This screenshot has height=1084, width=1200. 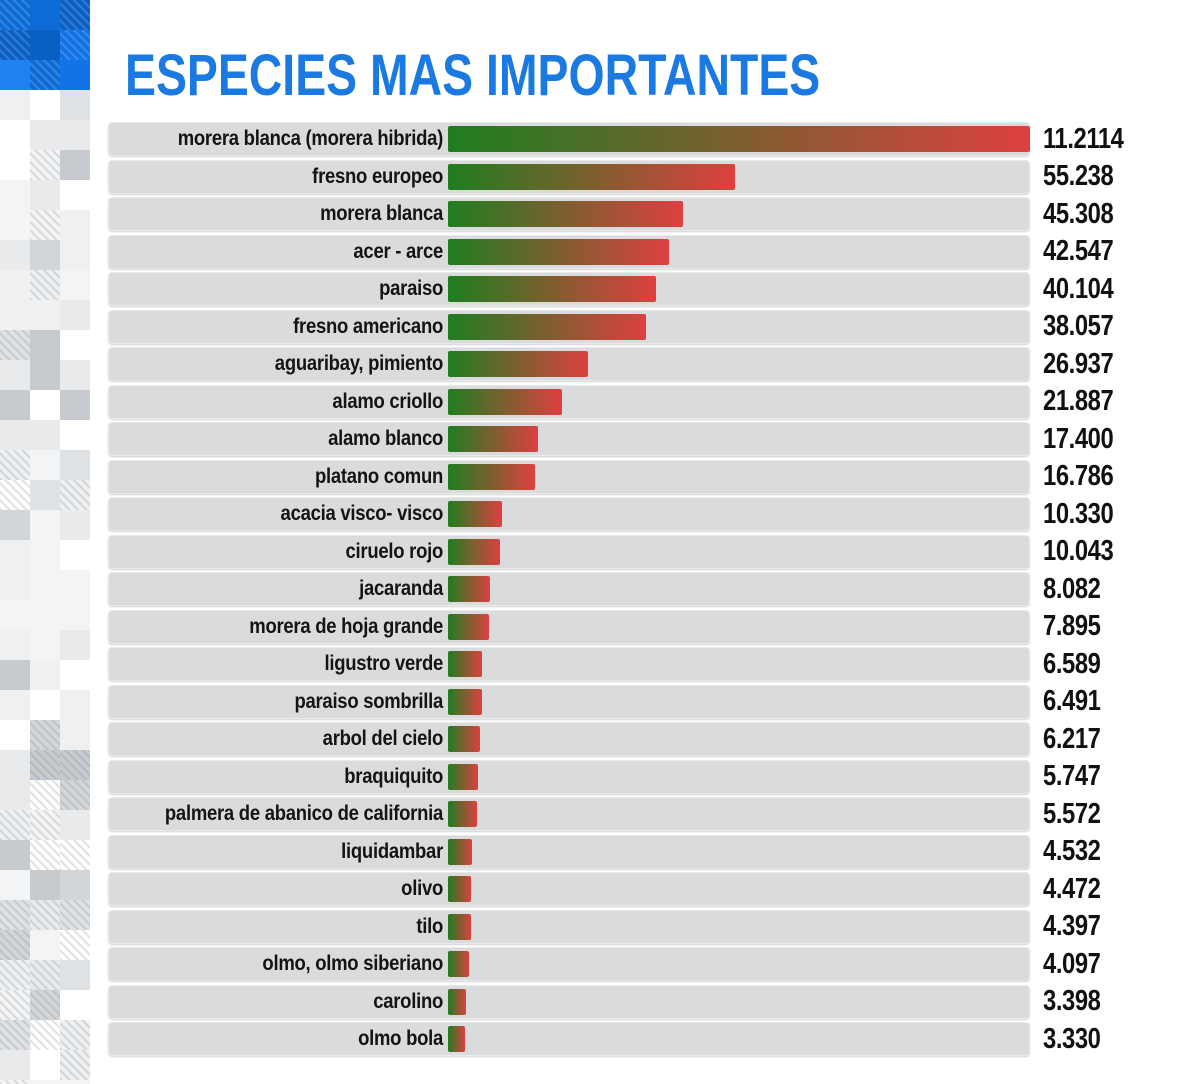 I want to click on species-label: olivo, so click(x=422, y=888).